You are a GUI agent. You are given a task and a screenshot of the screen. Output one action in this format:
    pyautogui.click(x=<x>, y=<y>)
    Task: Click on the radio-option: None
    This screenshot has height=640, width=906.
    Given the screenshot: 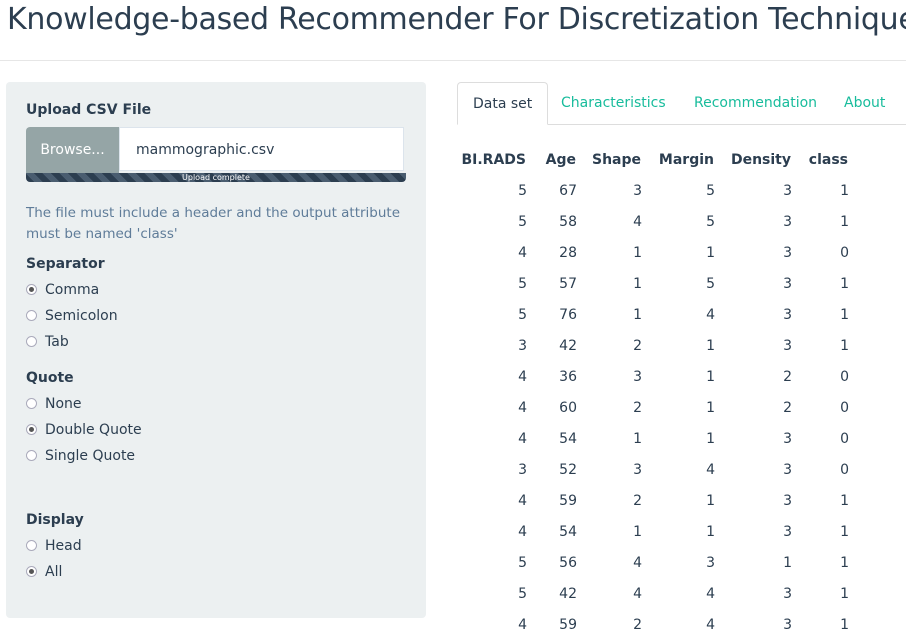 What is the action you would take?
    pyautogui.click(x=54, y=404)
    